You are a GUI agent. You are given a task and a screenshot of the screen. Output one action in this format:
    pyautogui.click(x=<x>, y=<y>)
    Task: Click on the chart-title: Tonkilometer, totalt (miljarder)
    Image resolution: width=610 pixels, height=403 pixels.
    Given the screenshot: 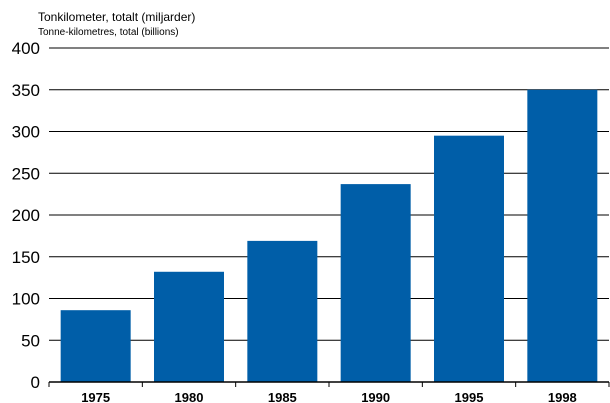 What is the action you would take?
    pyautogui.click(x=116, y=17)
    